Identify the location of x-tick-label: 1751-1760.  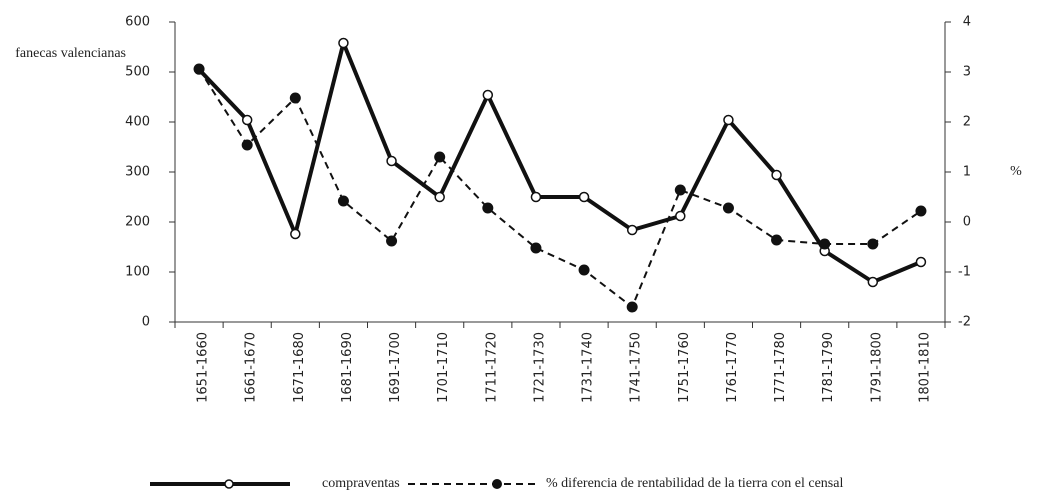
(684, 367).